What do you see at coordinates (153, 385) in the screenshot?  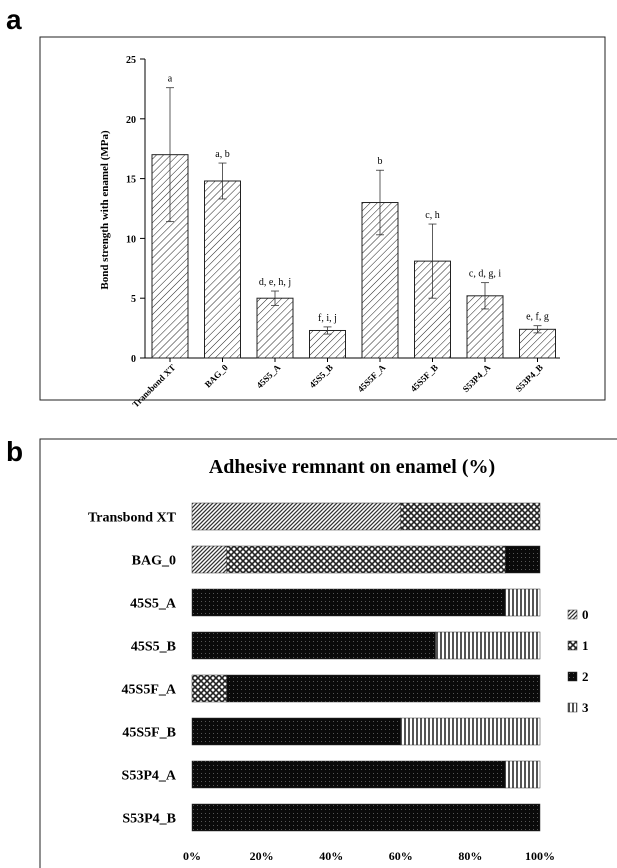 I see `x-tick-label: Transbond XT` at bounding box center [153, 385].